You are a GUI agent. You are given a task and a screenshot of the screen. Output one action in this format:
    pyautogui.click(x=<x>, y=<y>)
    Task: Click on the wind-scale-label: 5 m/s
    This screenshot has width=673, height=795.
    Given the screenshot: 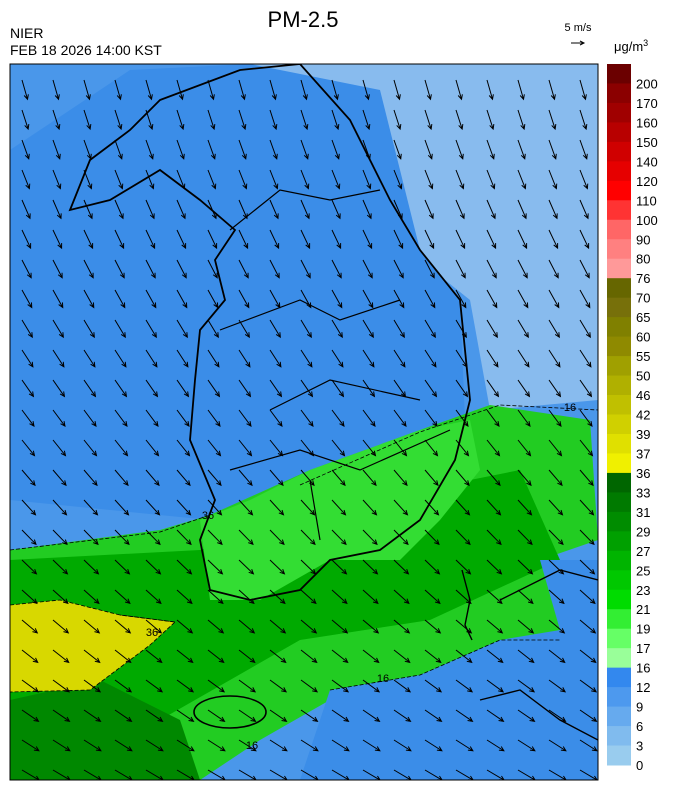 What is the action you would take?
    pyautogui.click(x=578, y=28)
    